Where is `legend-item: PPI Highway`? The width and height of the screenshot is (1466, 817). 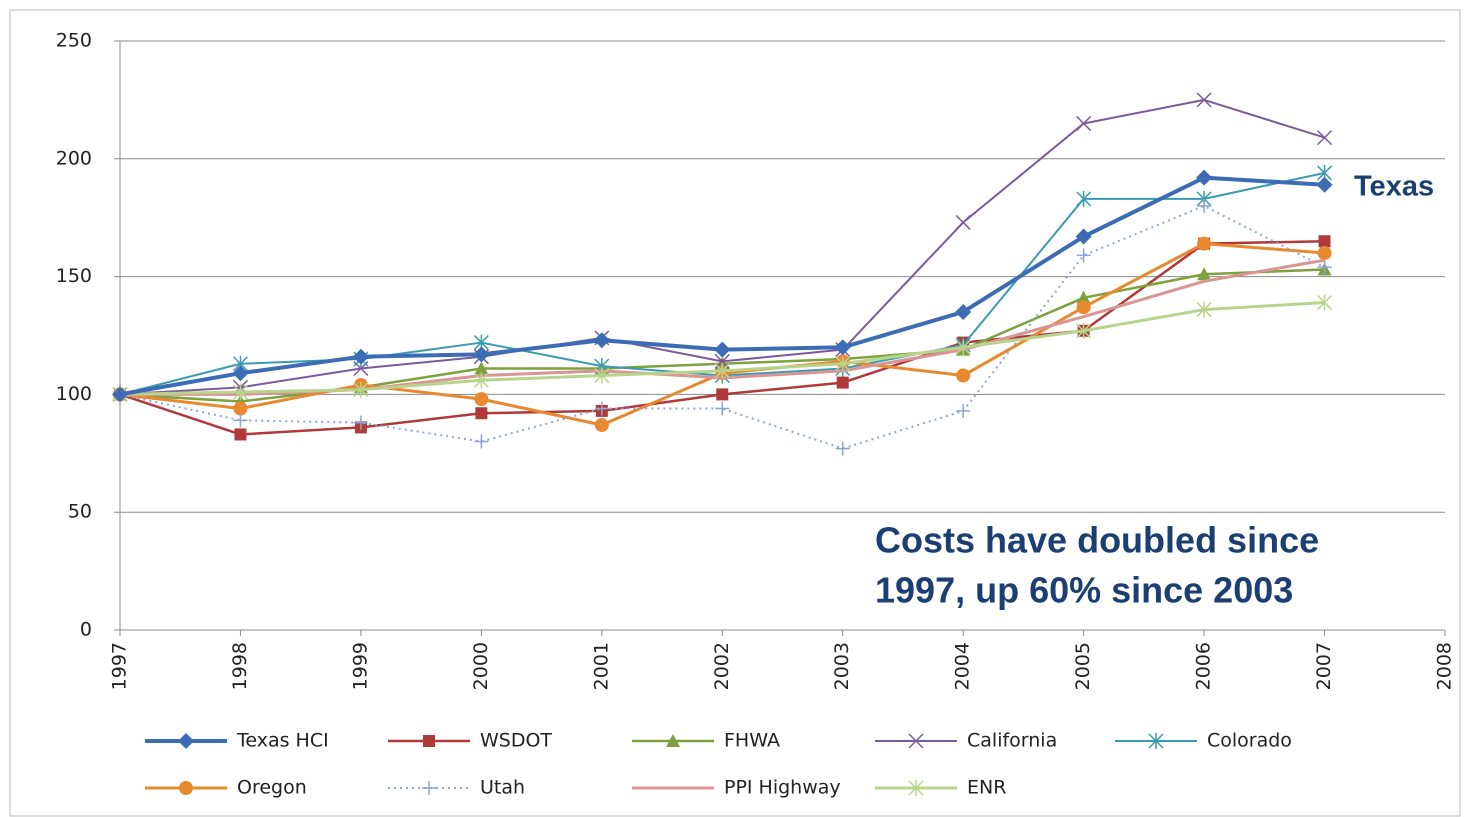
legend-item: PPI Highway is located at coordinates (736, 788).